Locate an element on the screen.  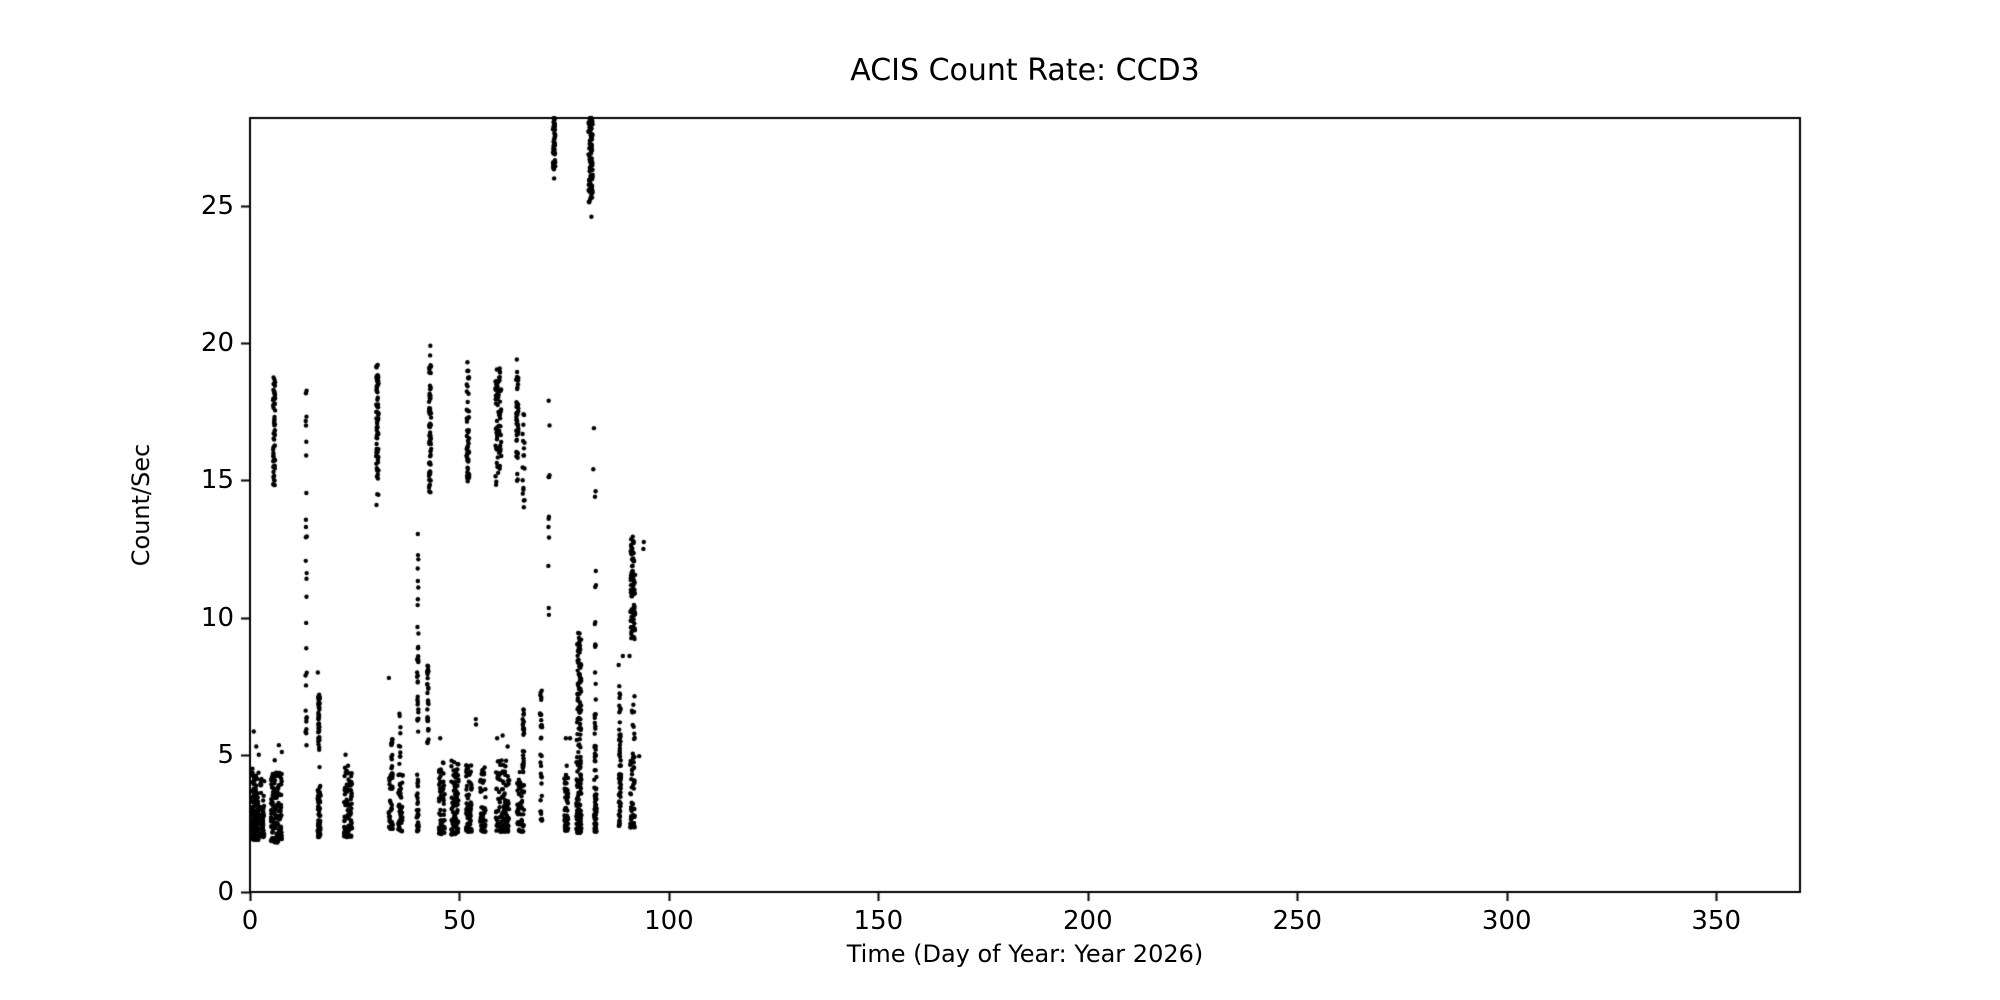
x-tick-label: 350 is located at coordinates (1716, 921).